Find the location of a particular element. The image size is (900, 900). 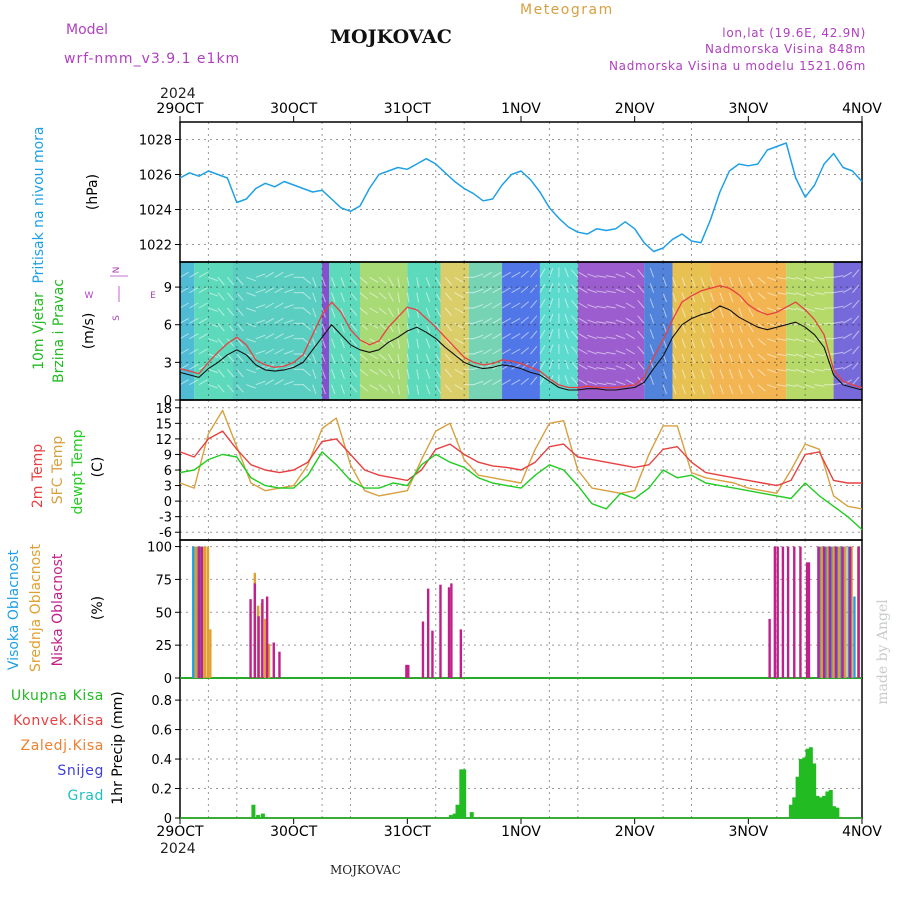

year-label-top: 2024 is located at coordinates (178, 94).